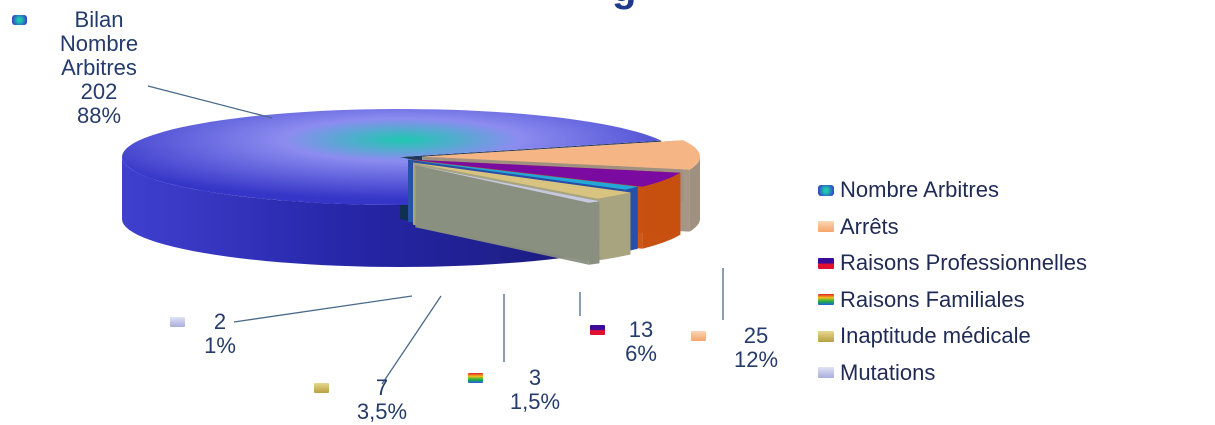 This screenshot has width=1215, height=425. Describe the element at coordinates (475, 378) in the screenshot. I see `label-swatch-raisons-familiales` at that location.